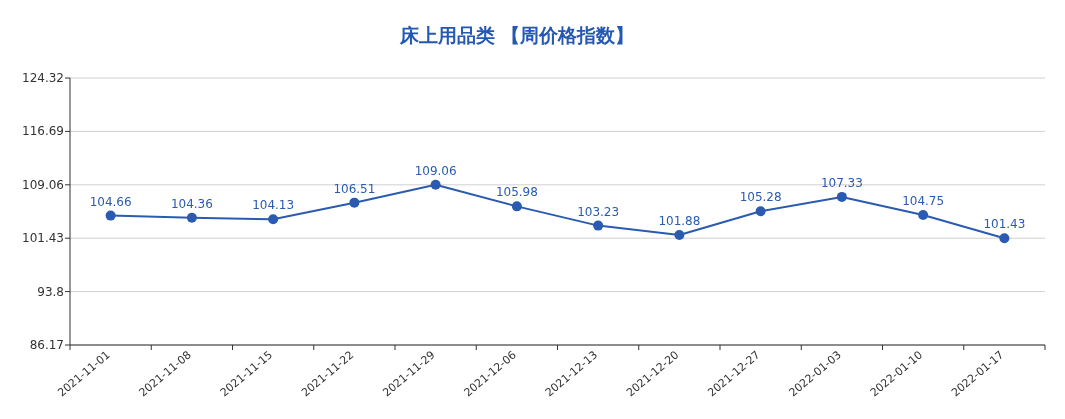  What do you see at coordinates (516, 192) in the screenshot?
I see `data-label: 105.98` at bounding box center [516, 192].